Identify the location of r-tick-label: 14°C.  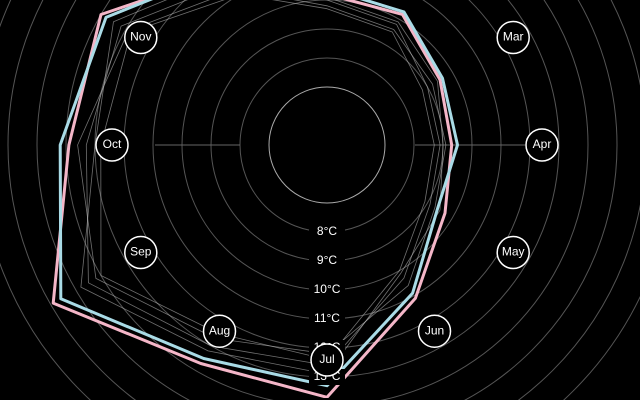
(327, 399).